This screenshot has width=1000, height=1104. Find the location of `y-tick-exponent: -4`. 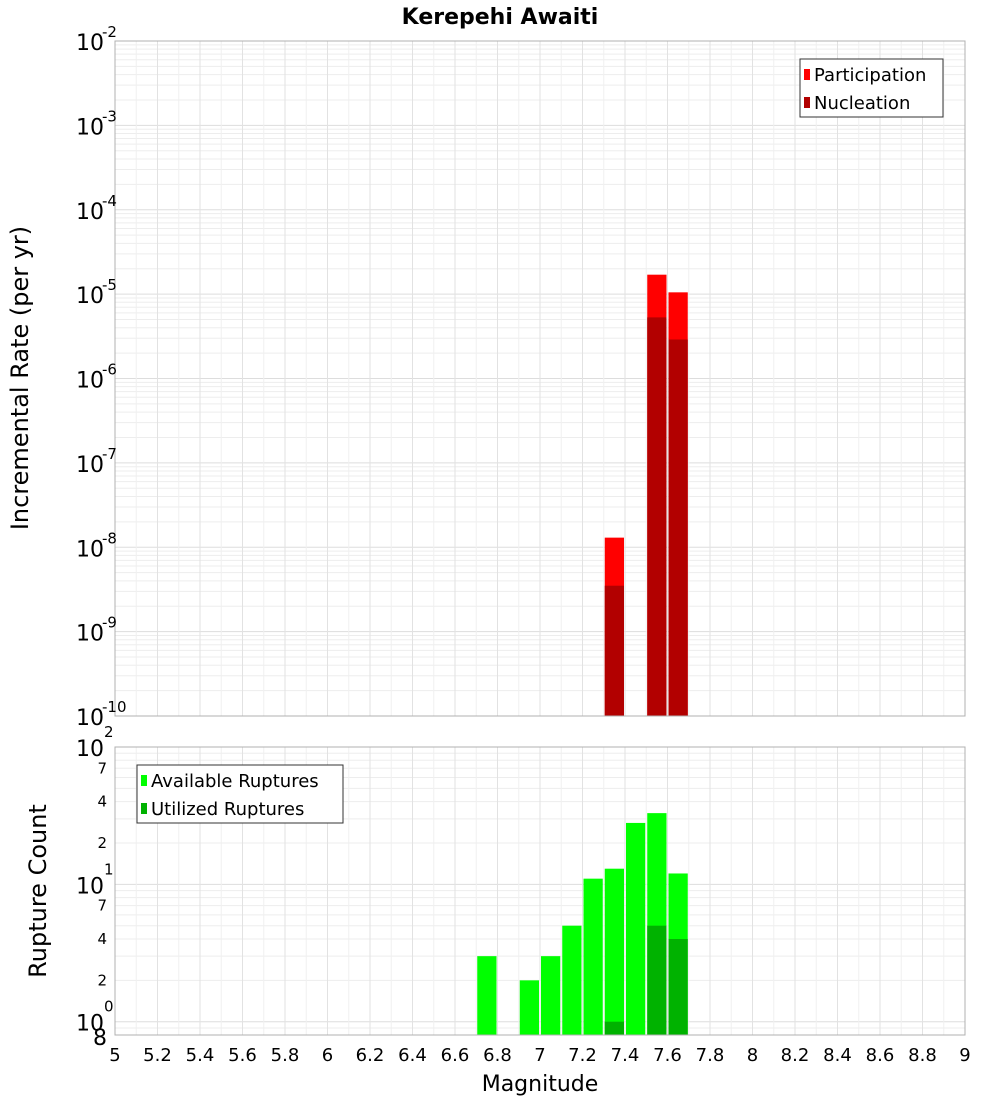

y-tick-exponent: -4 is located at coordinates (109, 201).